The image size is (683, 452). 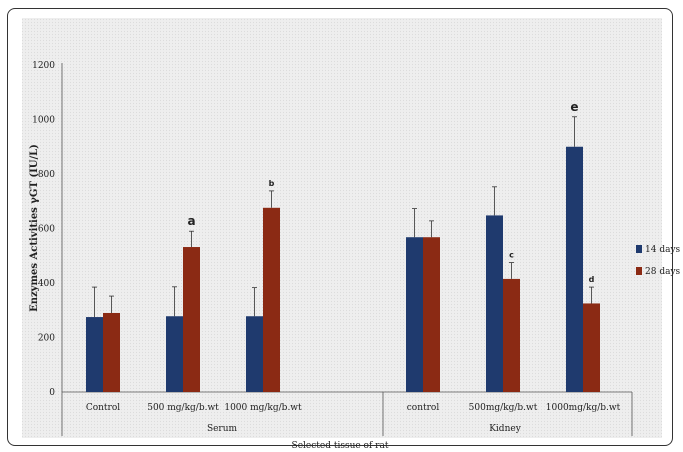 What do you see at coordinates (503, 408) in the screenshot?
I see `x-tick-label: 500mg/kg/b.wt` at bounding box center [503, 408].